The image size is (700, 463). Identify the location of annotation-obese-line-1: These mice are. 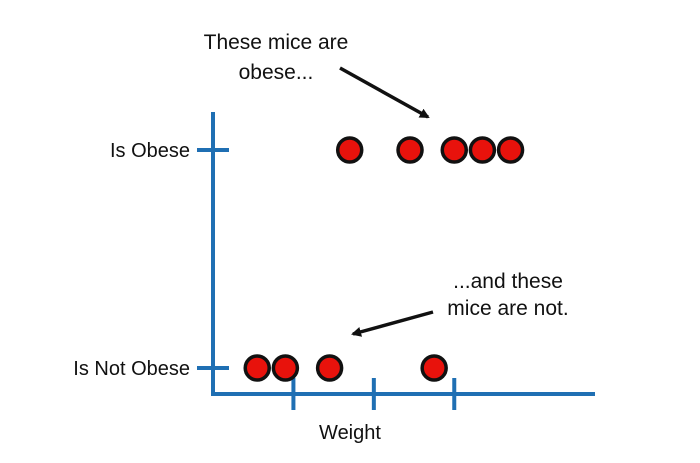
(276, 42).